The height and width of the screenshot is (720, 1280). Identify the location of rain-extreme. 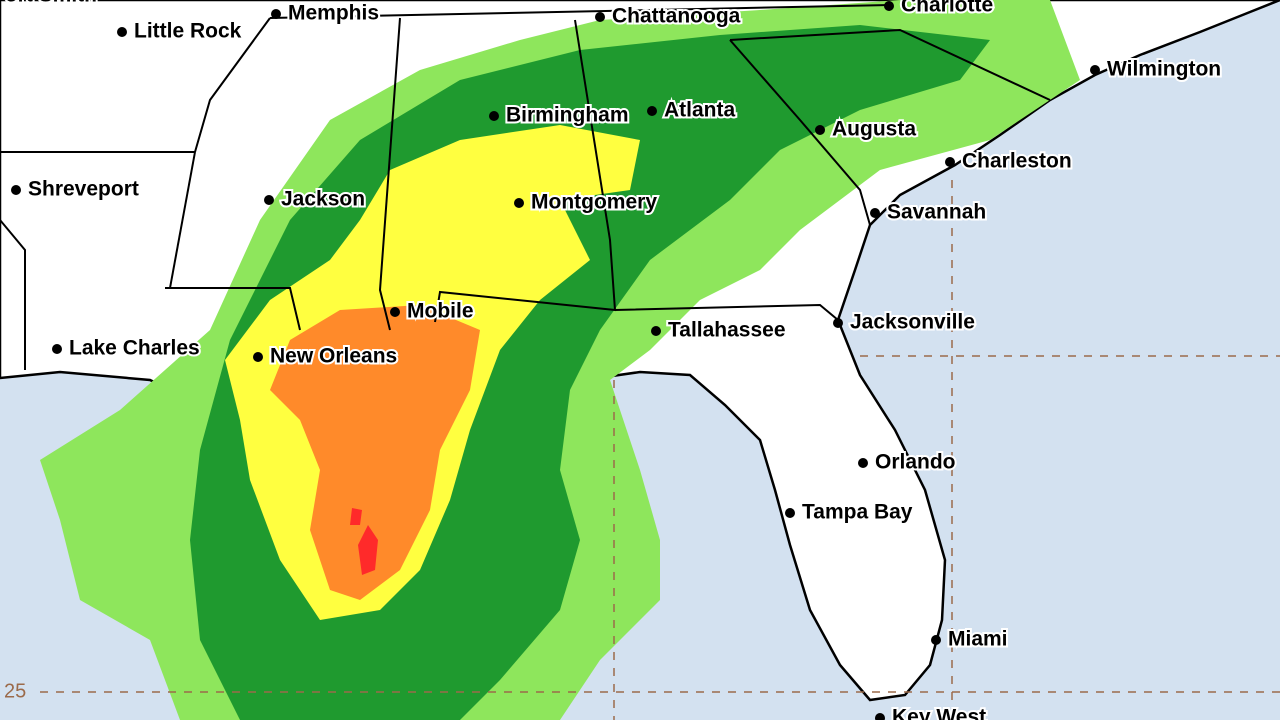
(364, 541).